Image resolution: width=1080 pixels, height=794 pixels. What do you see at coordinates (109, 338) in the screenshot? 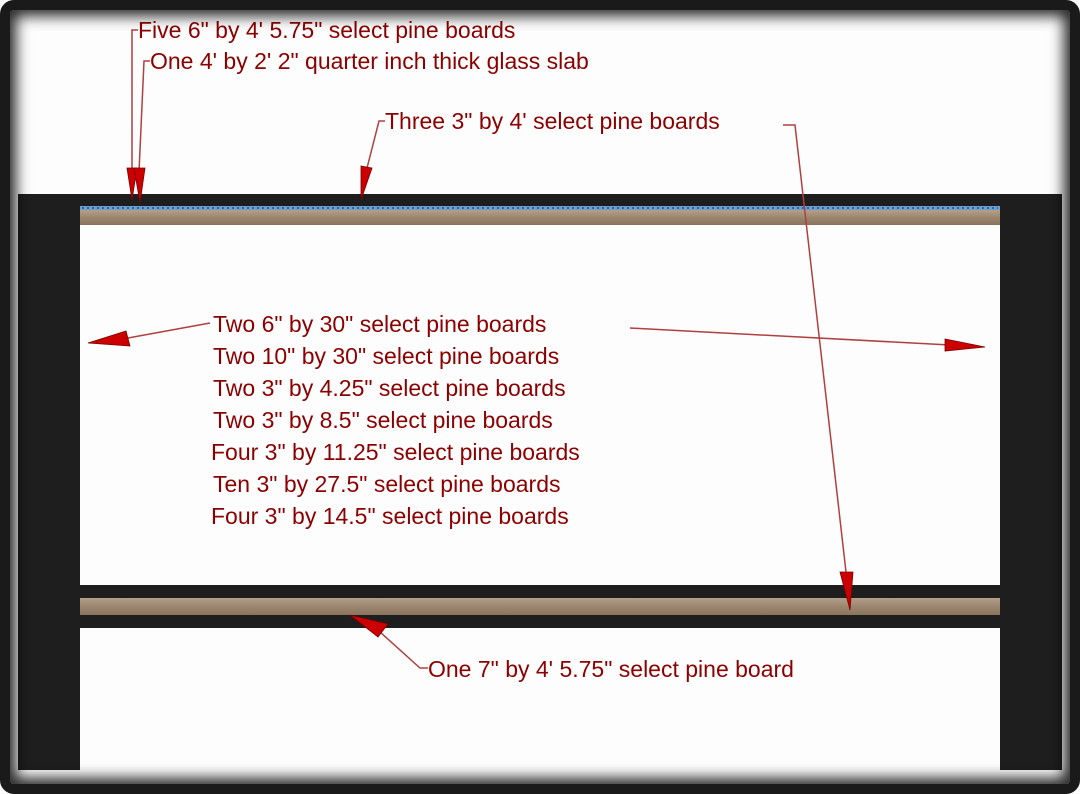
I see `left-arrow-icon` at bounding box center [109, 338].